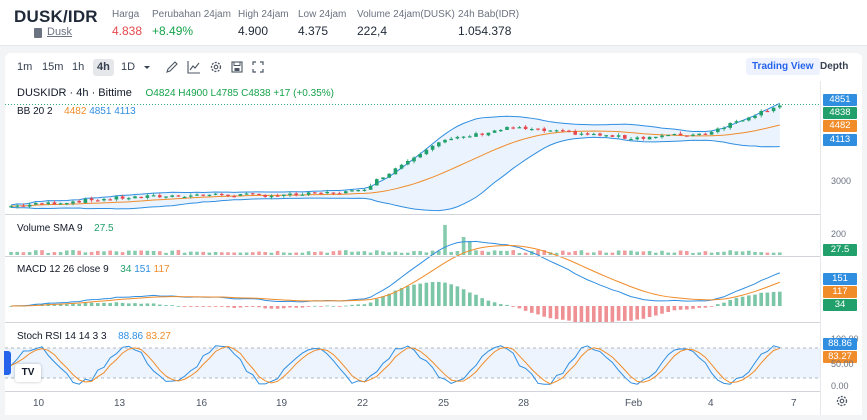 The height and width of the screenshot is (420, 867). Describe the element at coordinates (842, 401) in the screenshot. I see `chart-settings-icon` at that location.